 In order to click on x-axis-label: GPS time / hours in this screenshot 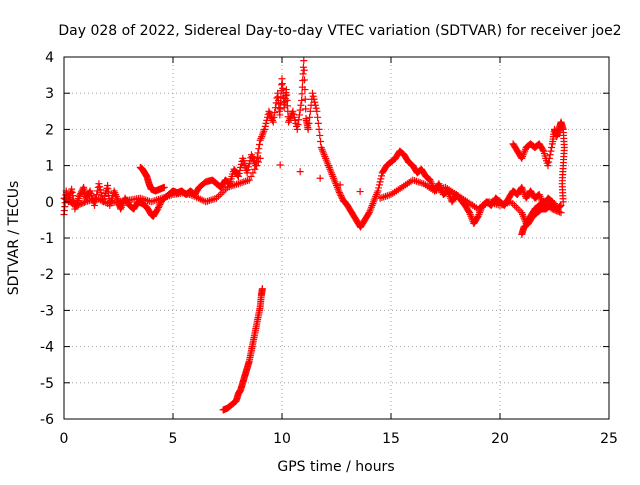, I will do `click(335, 467)`.